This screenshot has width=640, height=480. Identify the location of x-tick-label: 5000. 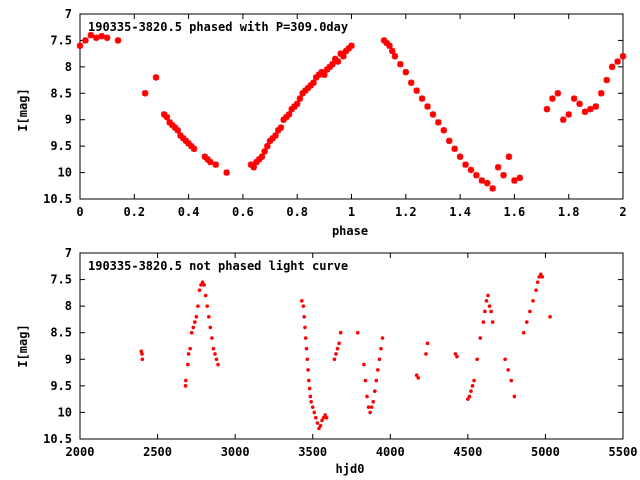
(545, 452).